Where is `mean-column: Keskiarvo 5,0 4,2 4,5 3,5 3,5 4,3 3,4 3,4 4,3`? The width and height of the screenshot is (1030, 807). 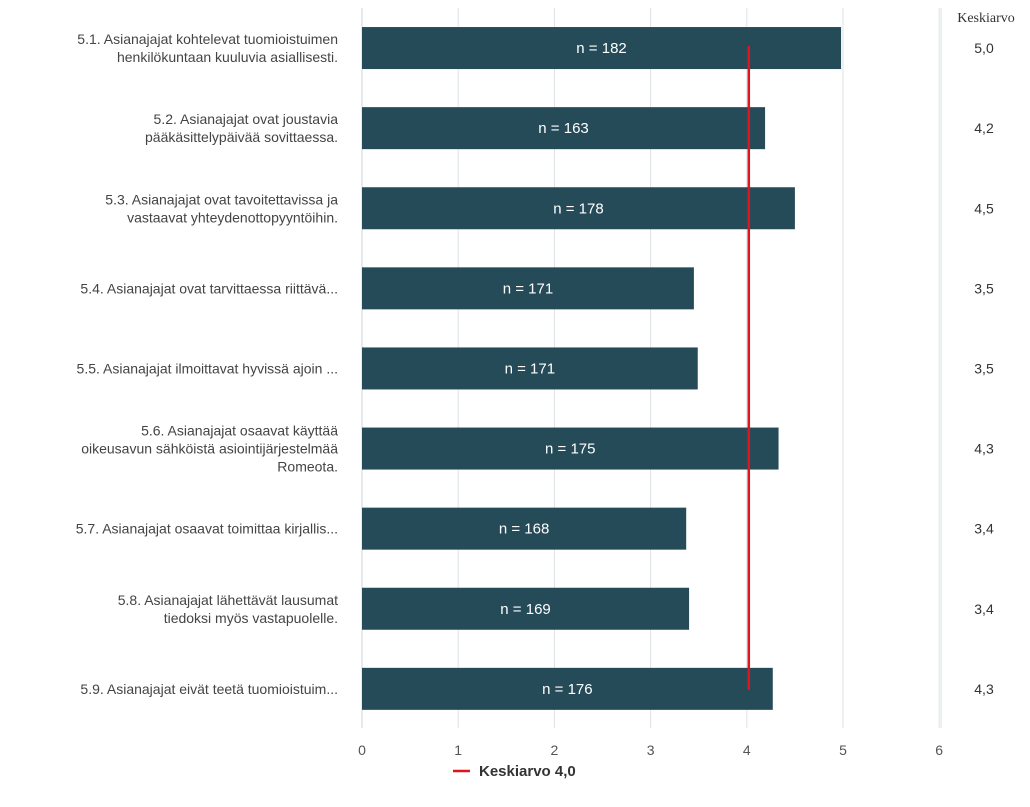 mean-column: Keskiarvo 5,0 4,2 4,5 3,5 3,5 4,3 3,4 3,4 4,3 is located at coordinates (986, 354).